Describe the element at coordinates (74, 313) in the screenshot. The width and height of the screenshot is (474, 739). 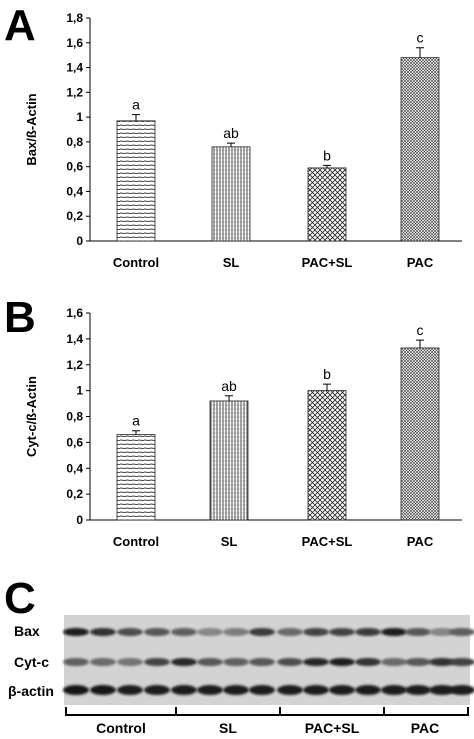
I see `y-tick-label: 1,6` at that location.